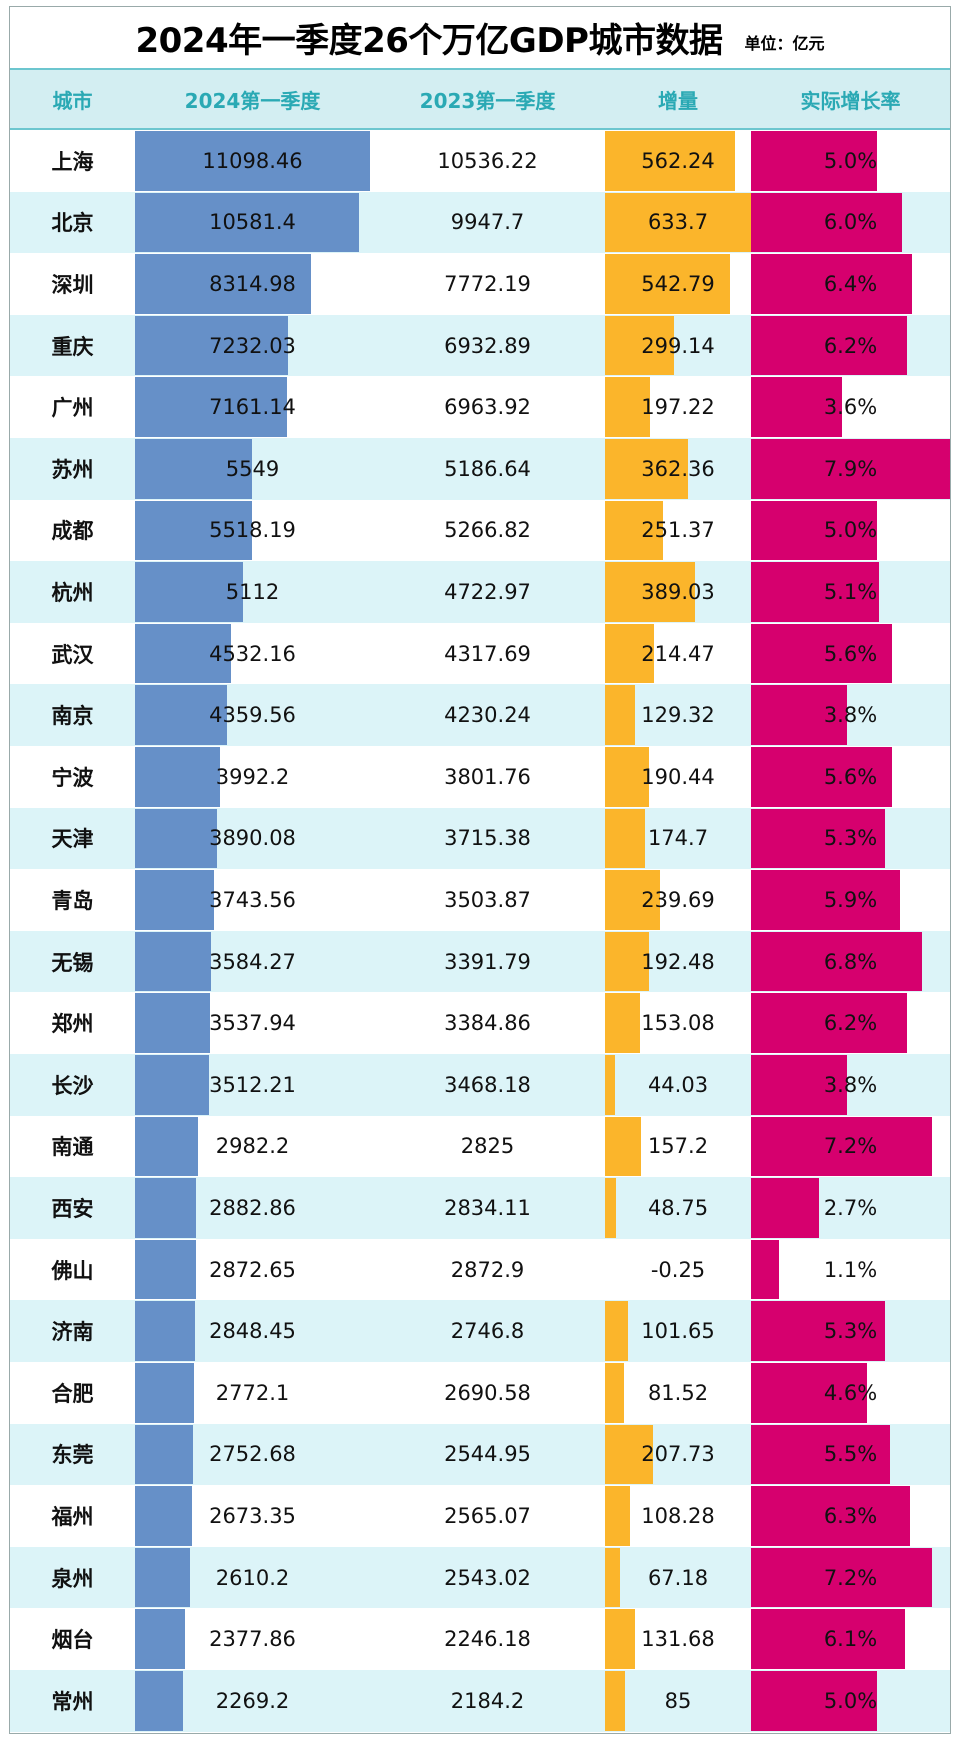  What do you see at coordinates (487, 1146) in the screenshot?
I see `q2023-label: 2825` at bounding box center [487, 1146].